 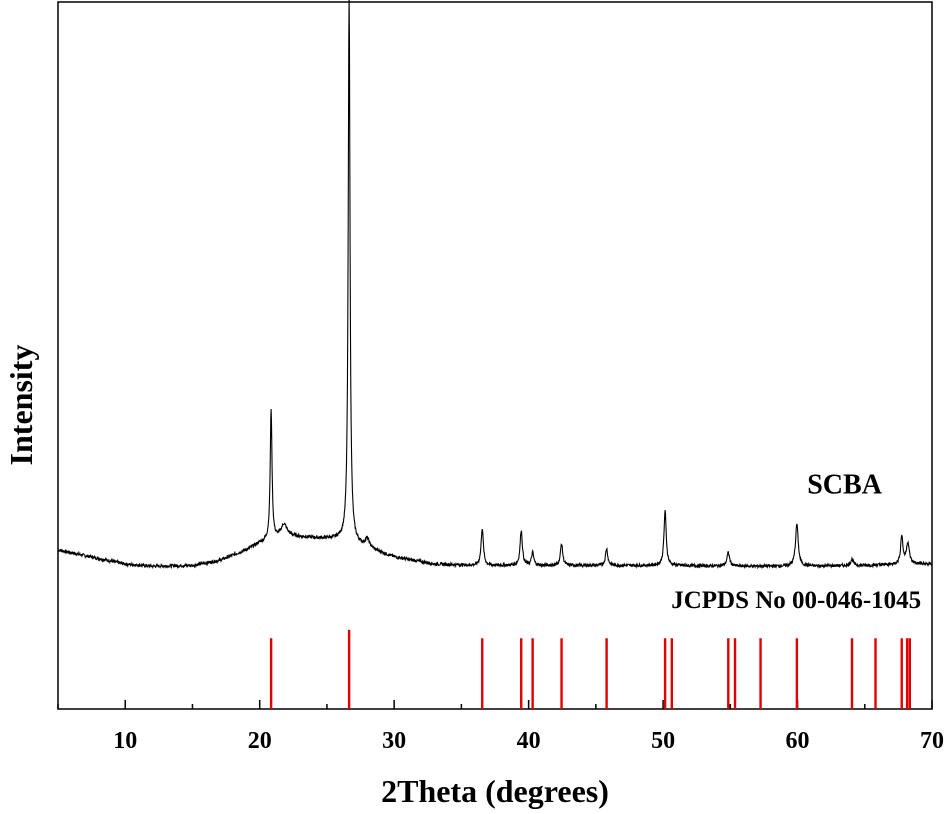 I want to click on annotations: SCBA JCPDS No 00-046-1045, so click(x=796, y=541).